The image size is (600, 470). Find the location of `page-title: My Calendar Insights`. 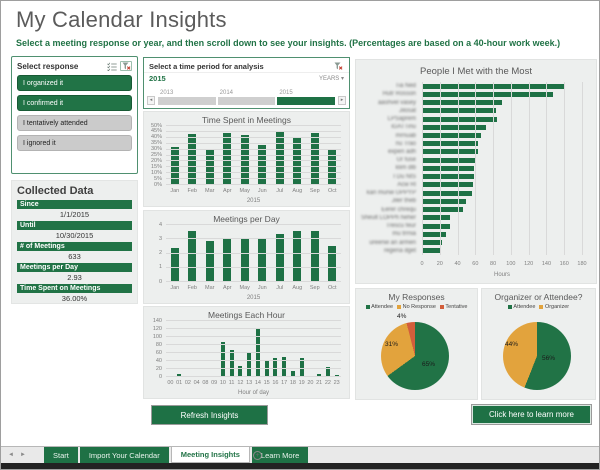

page-title: My Calendar Insights is located at coordinates (121, 19).